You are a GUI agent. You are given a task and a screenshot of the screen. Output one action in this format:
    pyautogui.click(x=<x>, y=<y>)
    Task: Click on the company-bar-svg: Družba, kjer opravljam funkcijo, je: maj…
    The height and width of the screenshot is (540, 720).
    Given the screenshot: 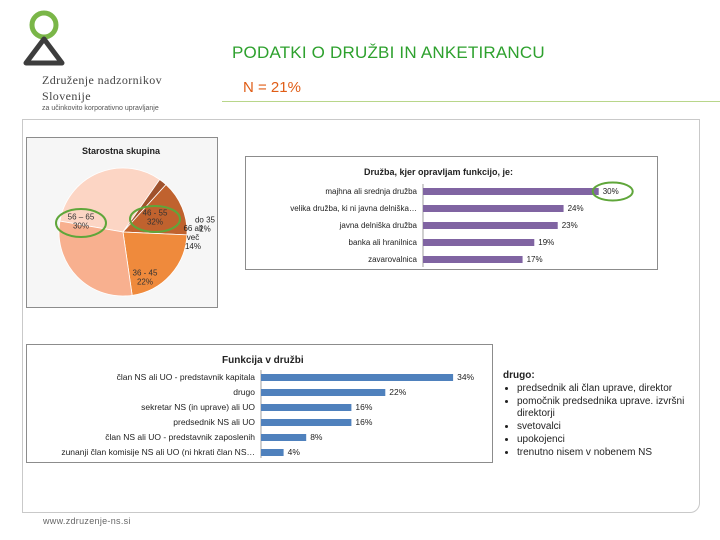 What is the action you would take?
    pyautogui.click(x=462, y=217)
    